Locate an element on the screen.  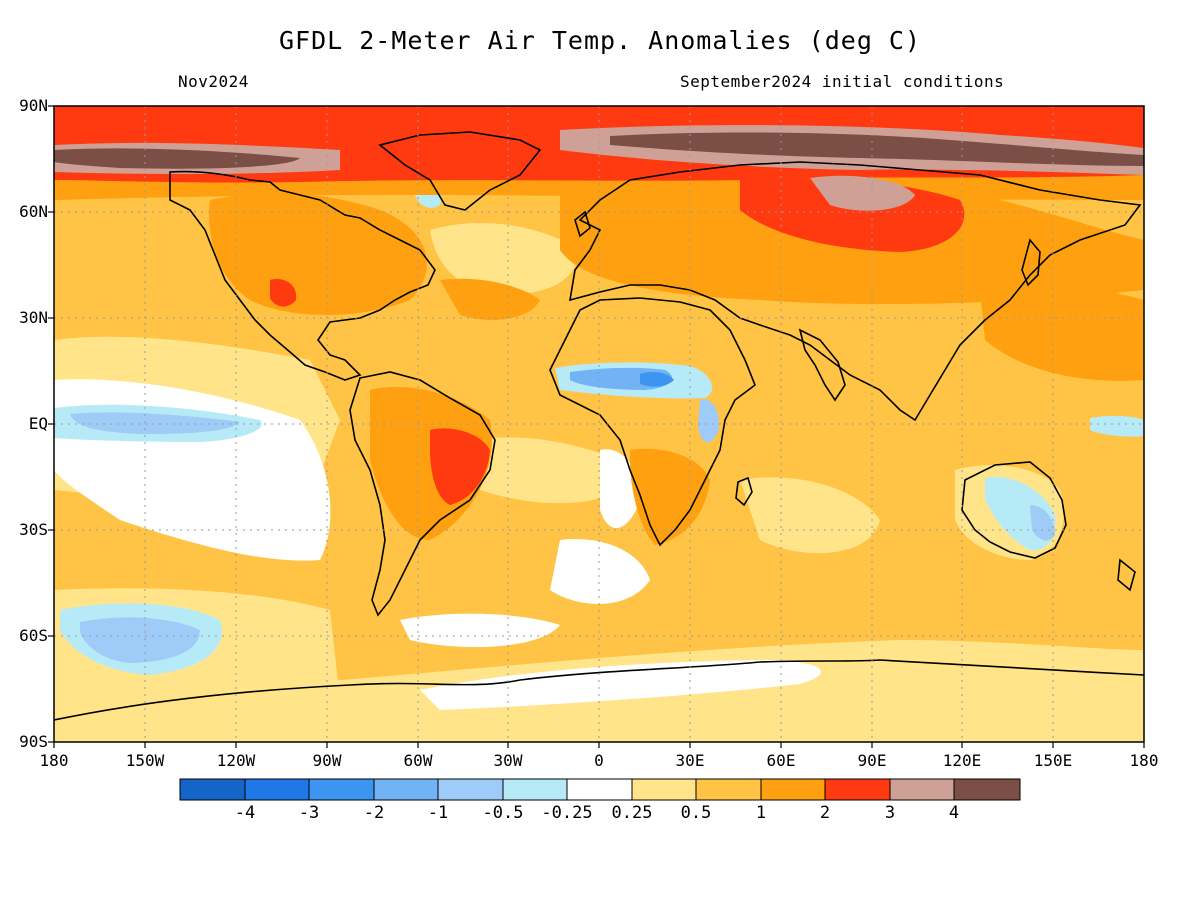
region-north-pacific-warm is located at coordinates (1062, 332).